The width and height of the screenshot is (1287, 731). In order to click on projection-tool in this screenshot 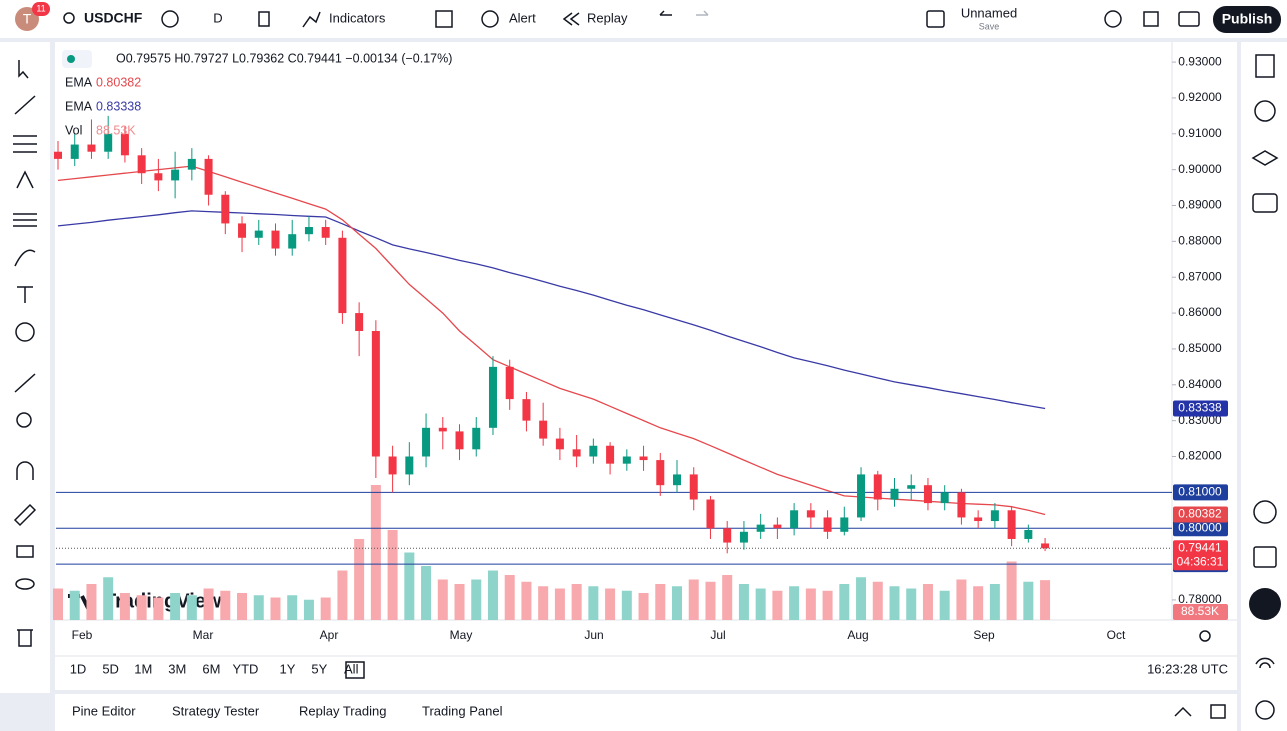, I will do `click(25, 220)`.